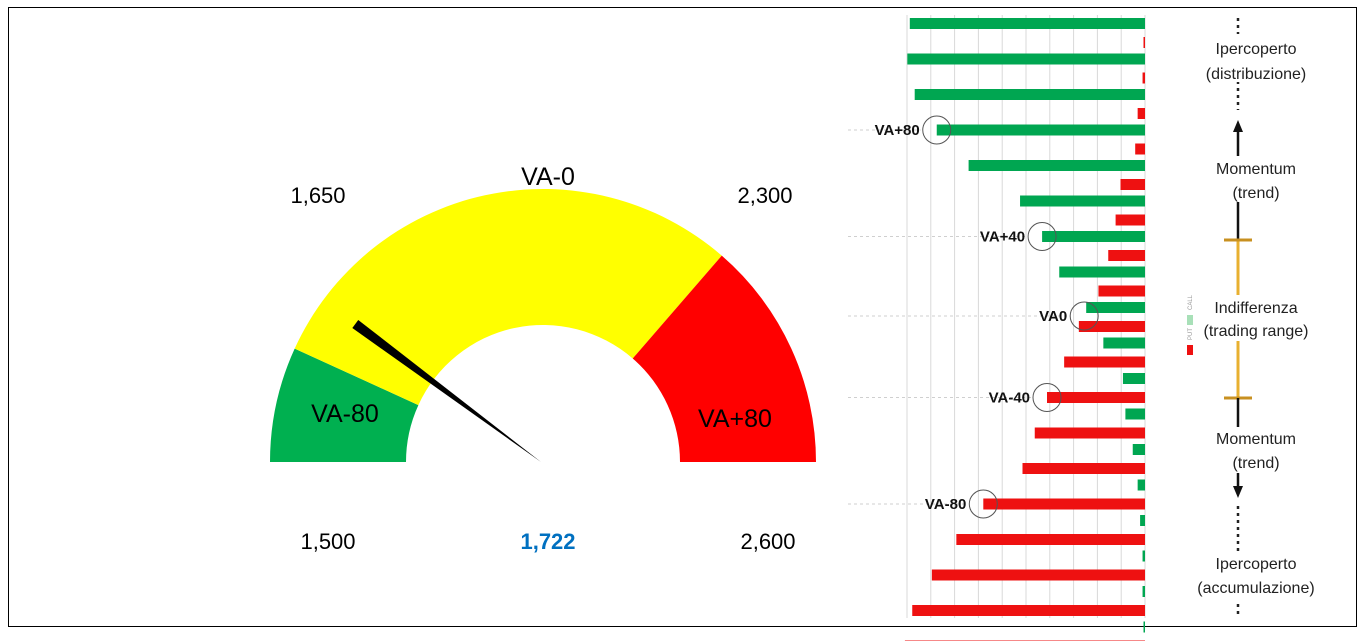  Describe the element at coordinates (1255, 463) in the screenshot. I see `phase-label-momentum-down-line2: (trend)` at that location.